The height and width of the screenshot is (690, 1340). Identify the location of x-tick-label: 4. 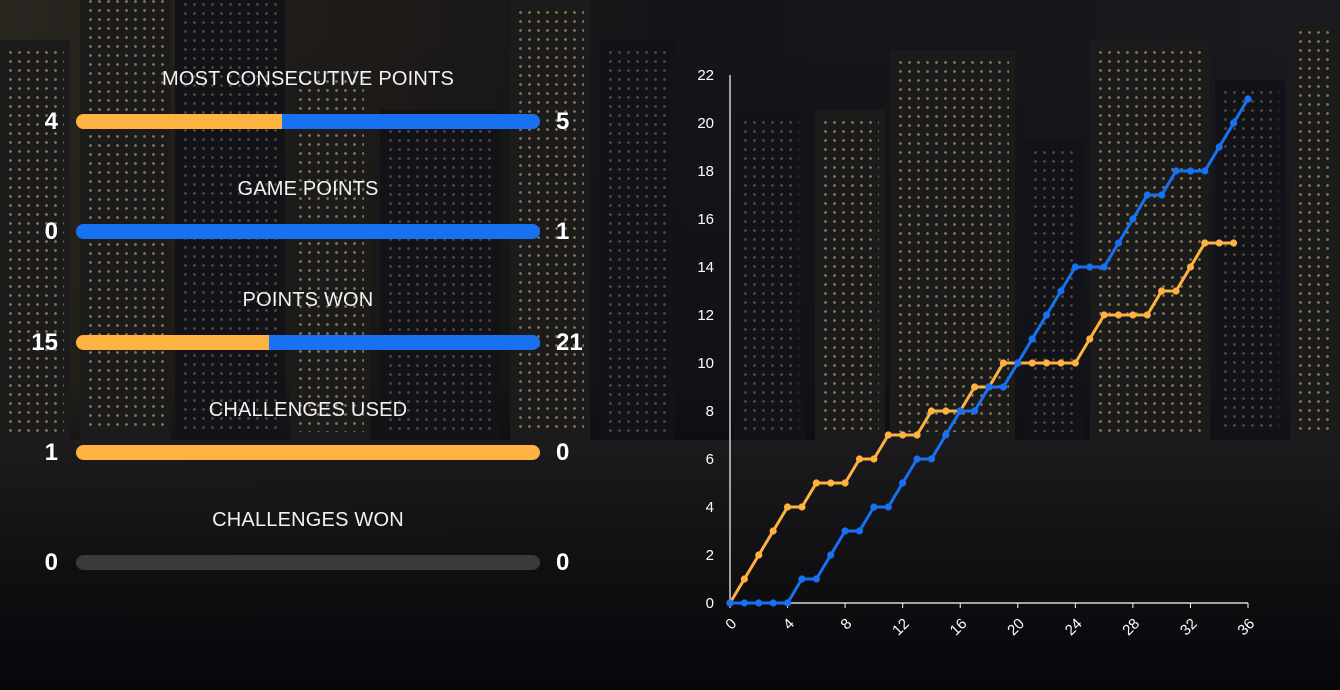
(789, 624).